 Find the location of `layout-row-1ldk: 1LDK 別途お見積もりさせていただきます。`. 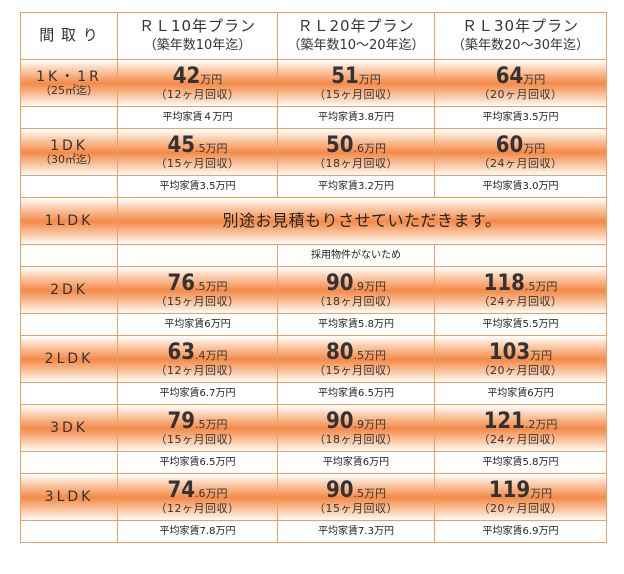

layout-row-1ldk: 1LDK 別途お見積もりさせていただきます。 is located at coordinates (313, 221).